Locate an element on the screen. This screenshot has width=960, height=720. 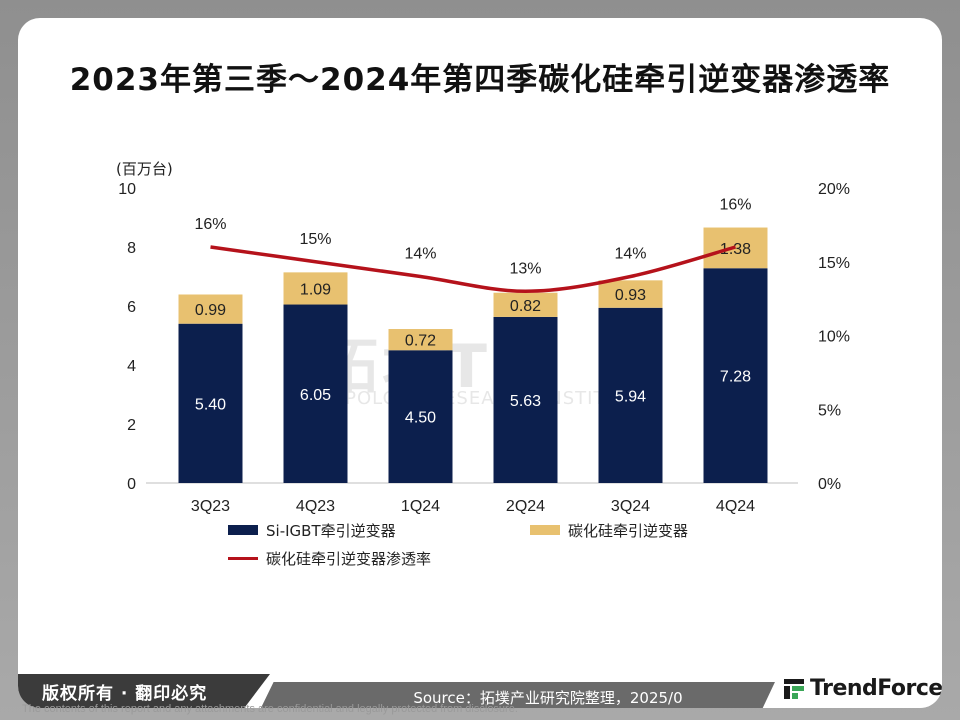
bar-label-si-igbt: 5.40 is located at coordinates (210, 404).